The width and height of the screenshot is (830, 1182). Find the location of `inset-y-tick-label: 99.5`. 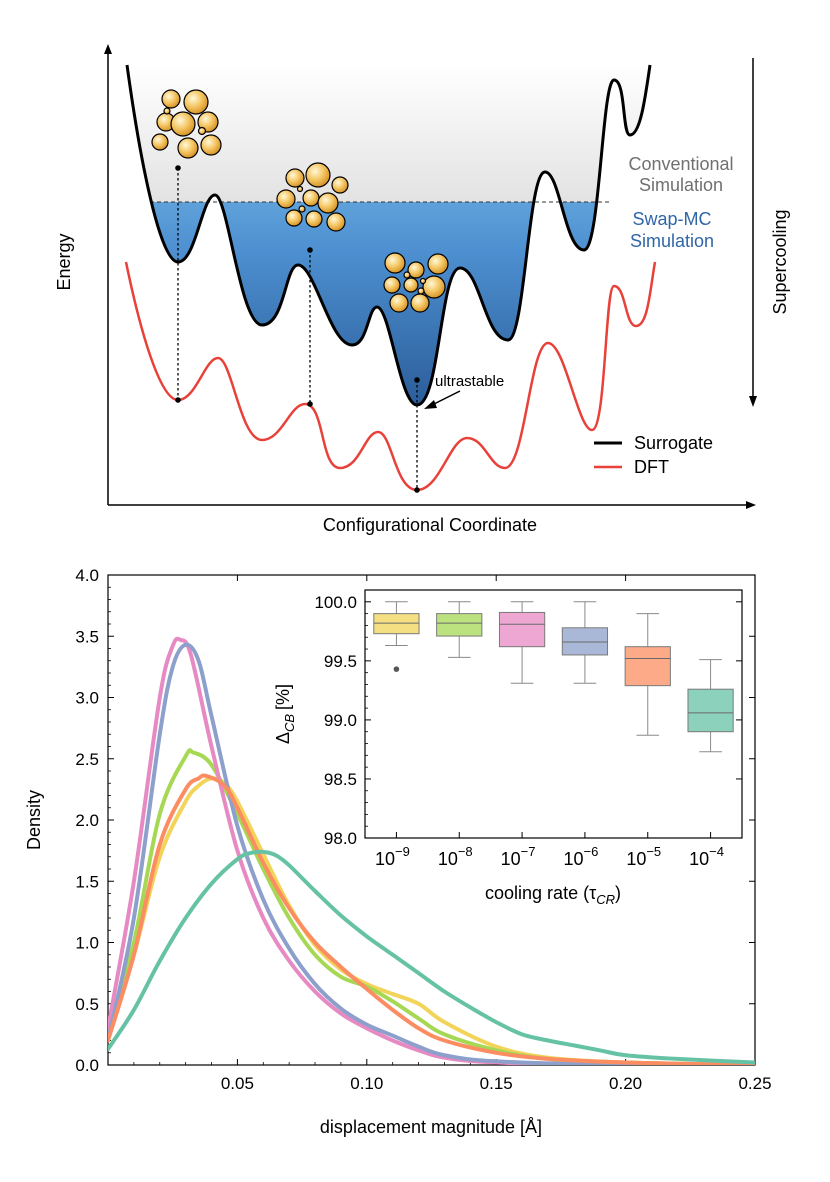

inset-y-tick-label: 99.5 is located at coordinates (340, 661).